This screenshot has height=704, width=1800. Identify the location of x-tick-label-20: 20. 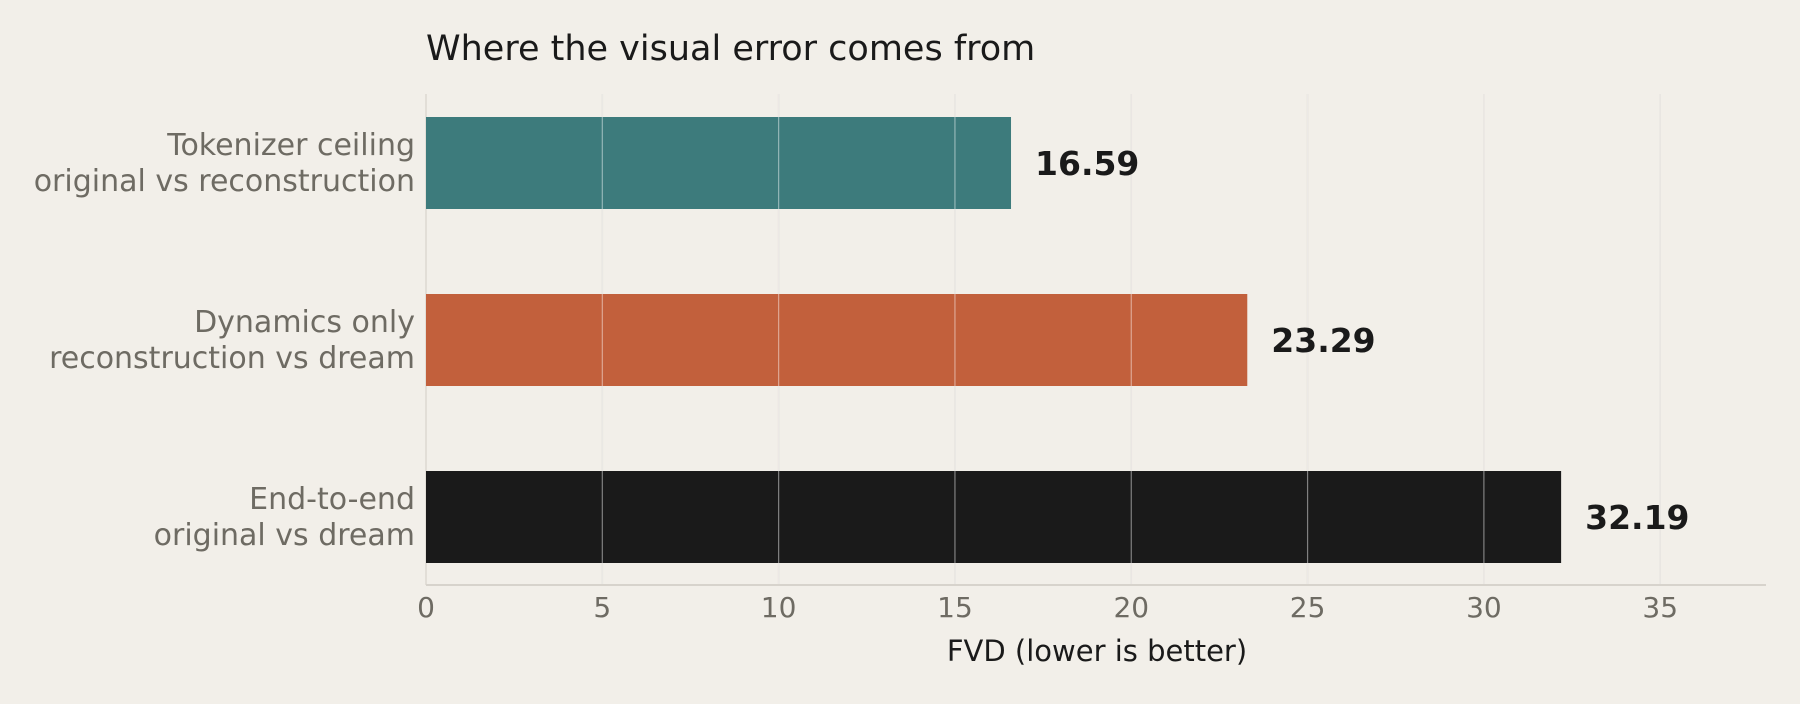
(1131, 607).